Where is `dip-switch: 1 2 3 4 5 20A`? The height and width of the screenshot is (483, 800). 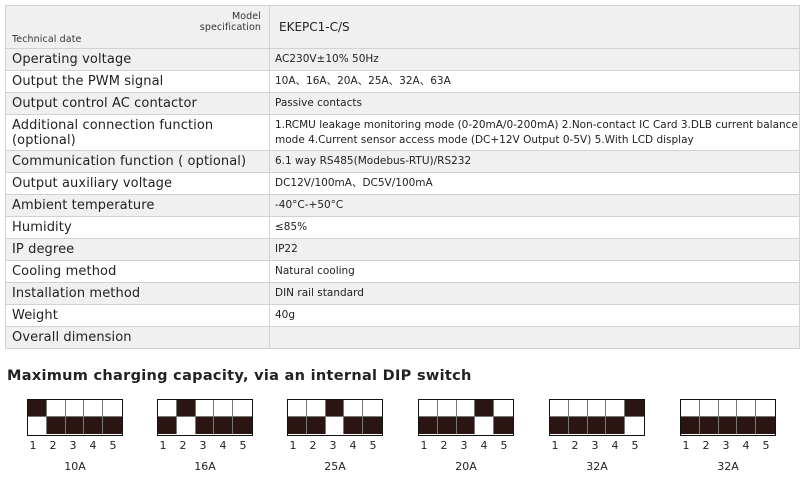
dip-switch: 1 2 3 4 5 20A is located at coordinates (466, 436).